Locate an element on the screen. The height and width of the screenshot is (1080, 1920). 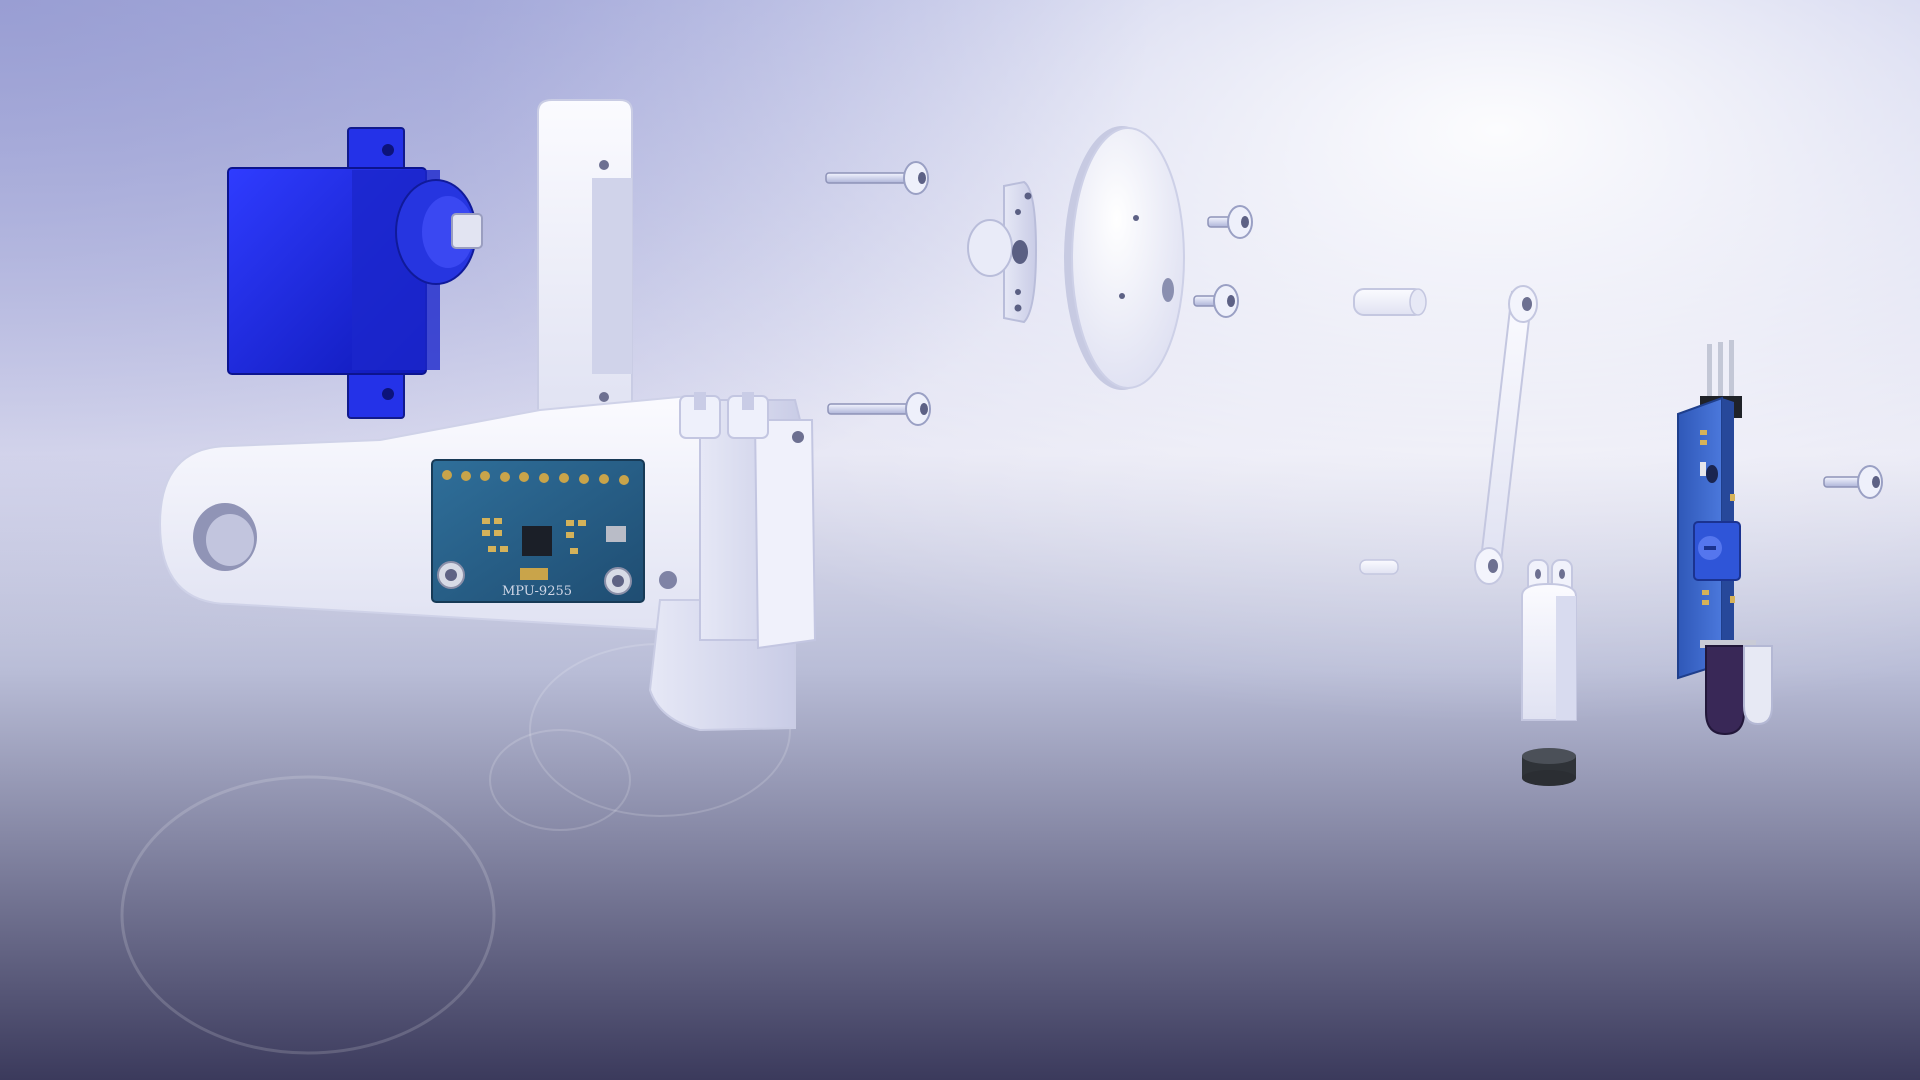
screw-lower is located at coordinates (879, 409).